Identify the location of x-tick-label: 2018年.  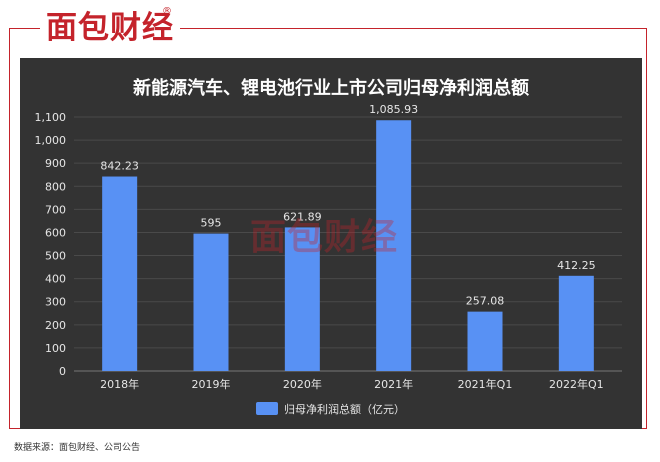
(119, 384).